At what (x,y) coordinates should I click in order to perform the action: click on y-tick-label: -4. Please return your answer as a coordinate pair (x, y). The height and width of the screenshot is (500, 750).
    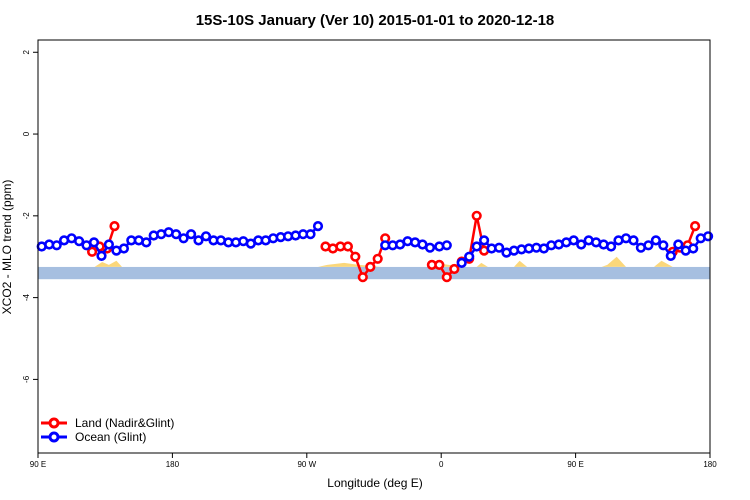
    Looking at the image, I should click on (26, 297).